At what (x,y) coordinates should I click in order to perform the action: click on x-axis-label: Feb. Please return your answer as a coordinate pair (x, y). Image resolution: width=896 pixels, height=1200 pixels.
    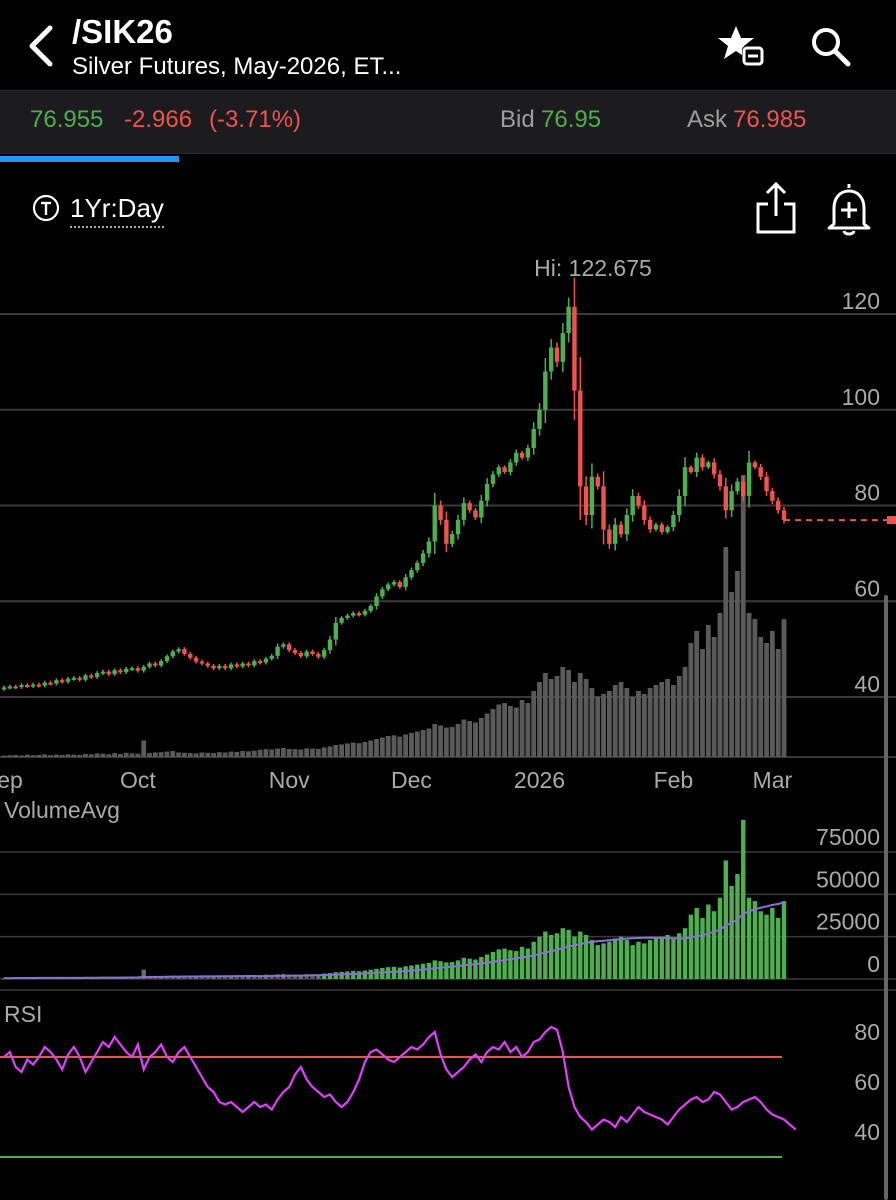
    Looking at the image, I should click on (674, 780).